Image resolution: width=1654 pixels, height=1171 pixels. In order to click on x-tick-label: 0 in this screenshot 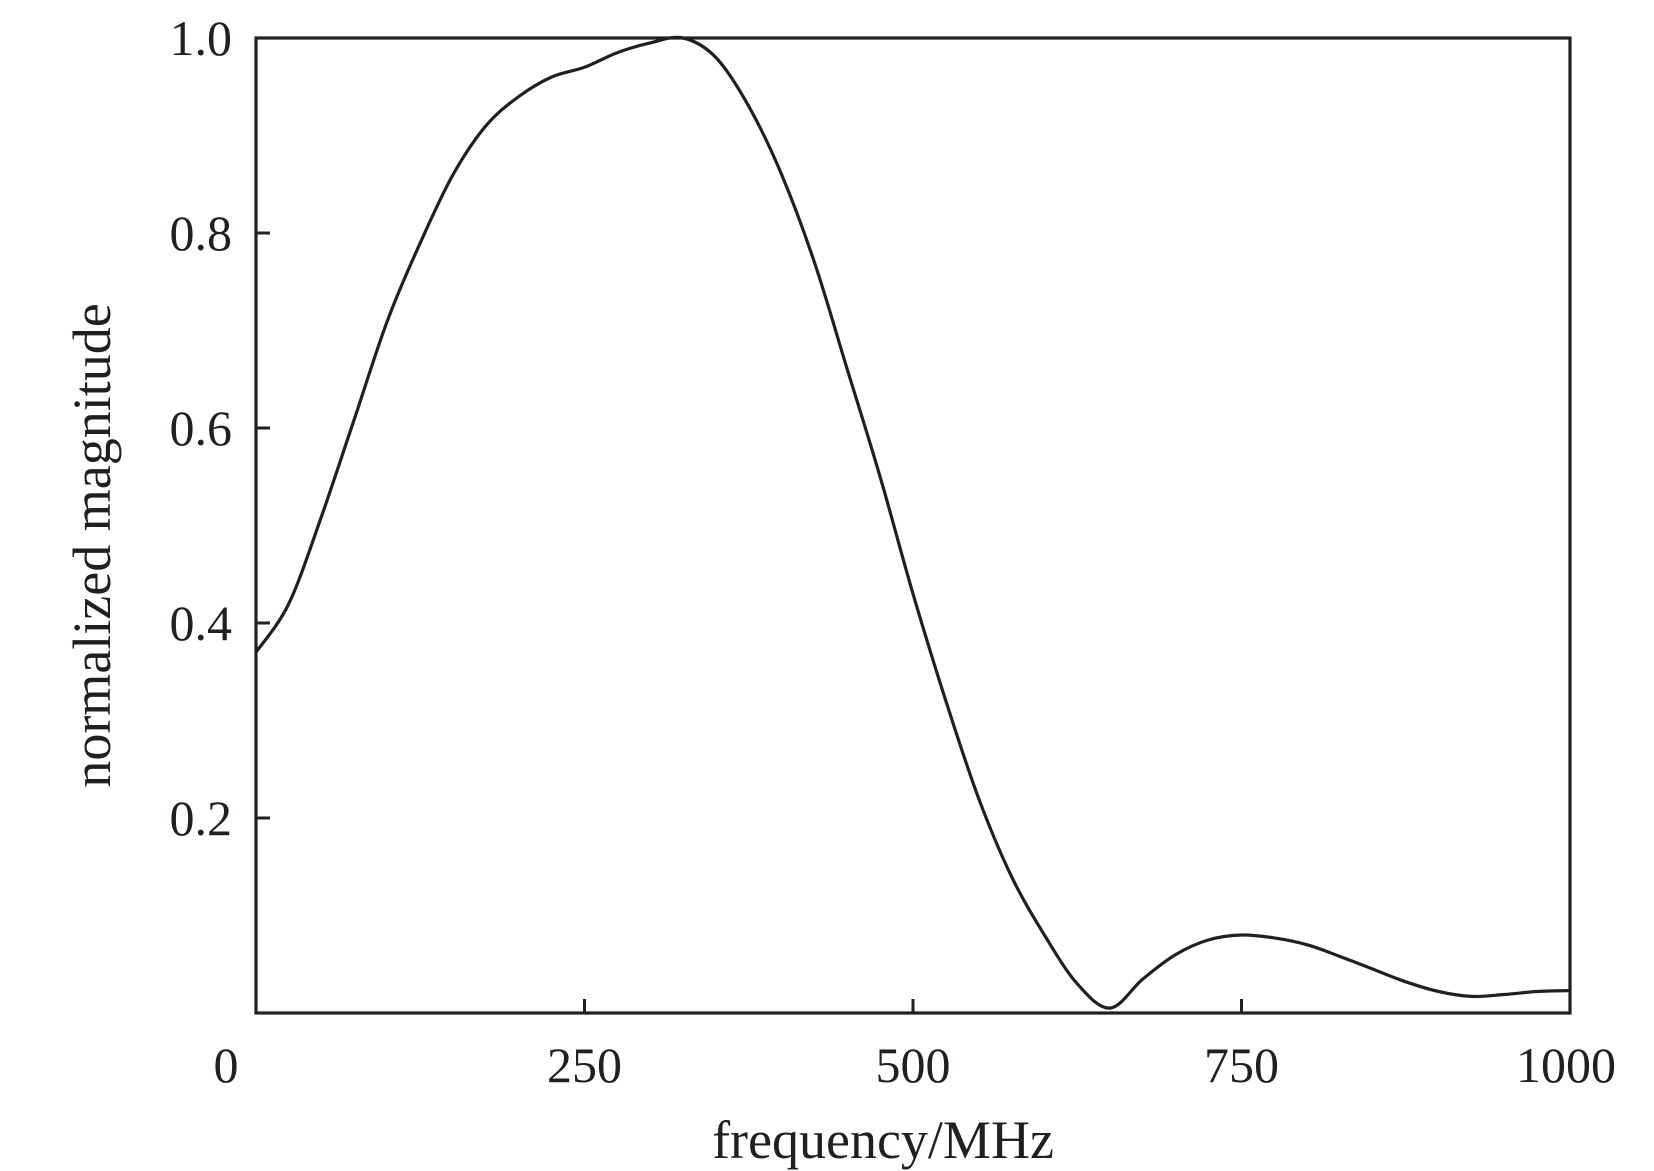, I will do `click(226, 1065)`.